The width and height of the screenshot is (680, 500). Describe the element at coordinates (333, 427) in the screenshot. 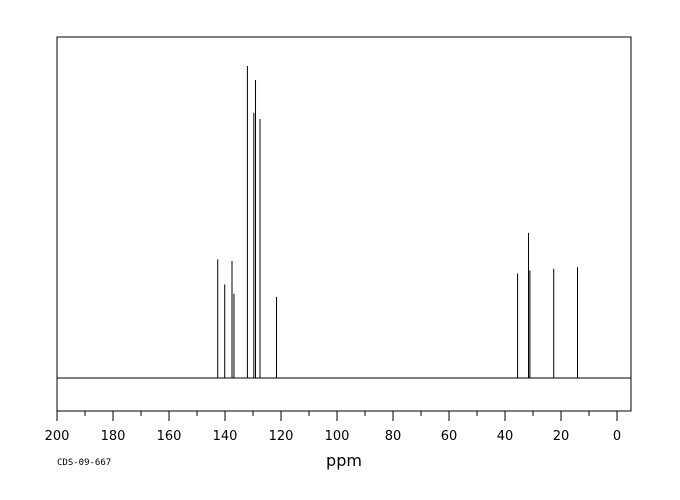

I see `x-axis-ticks: 200 180 160 140 120 100 80 60 40 20 0` at that location.